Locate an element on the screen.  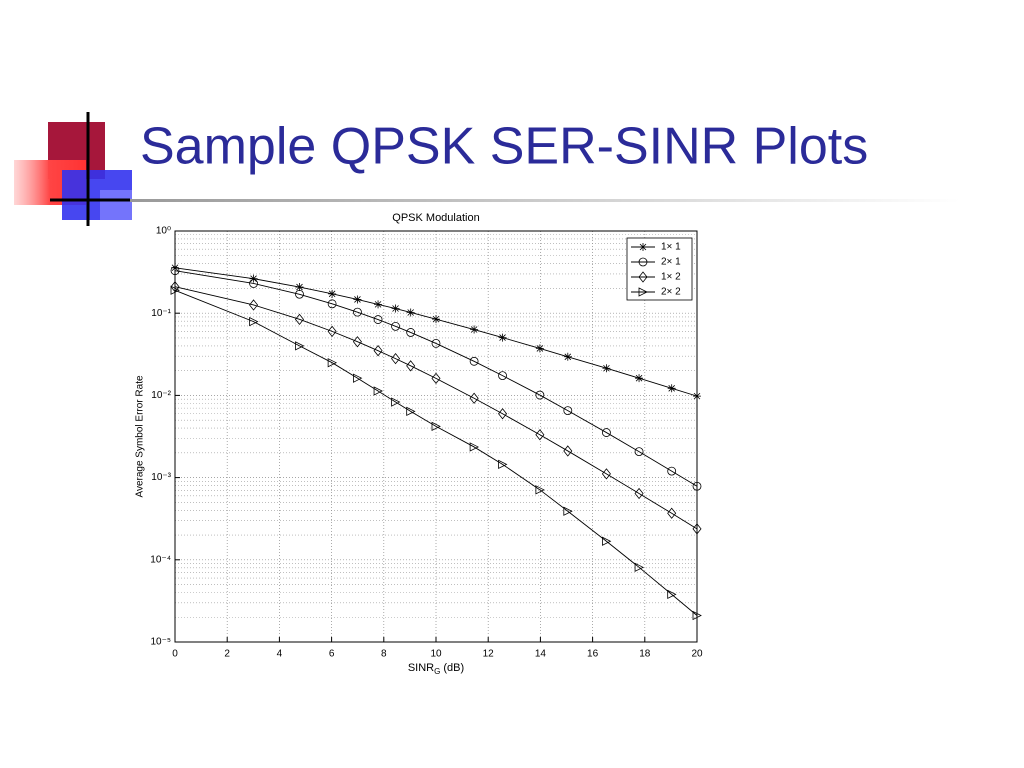
x-axis-label-sub: G is located at coordinates (437, 671).